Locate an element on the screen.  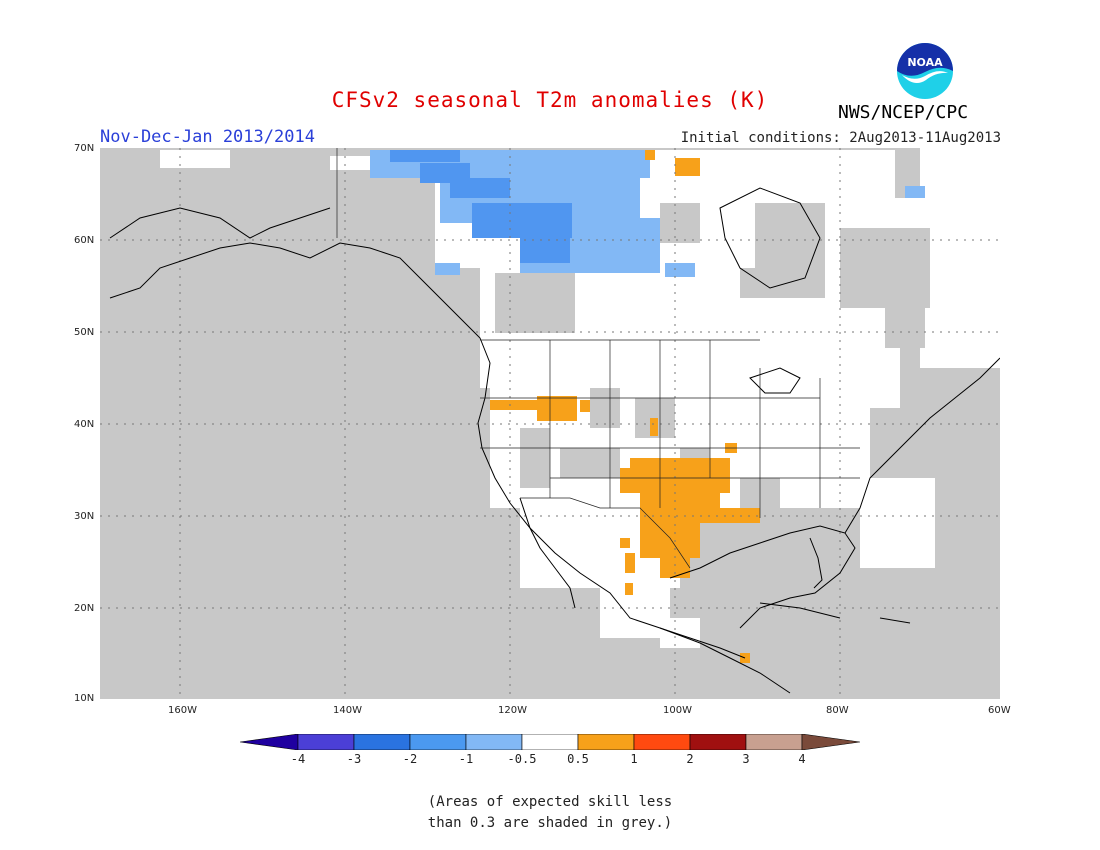
colorbar-tick-label: 2 is located at coordinates (690, 759).